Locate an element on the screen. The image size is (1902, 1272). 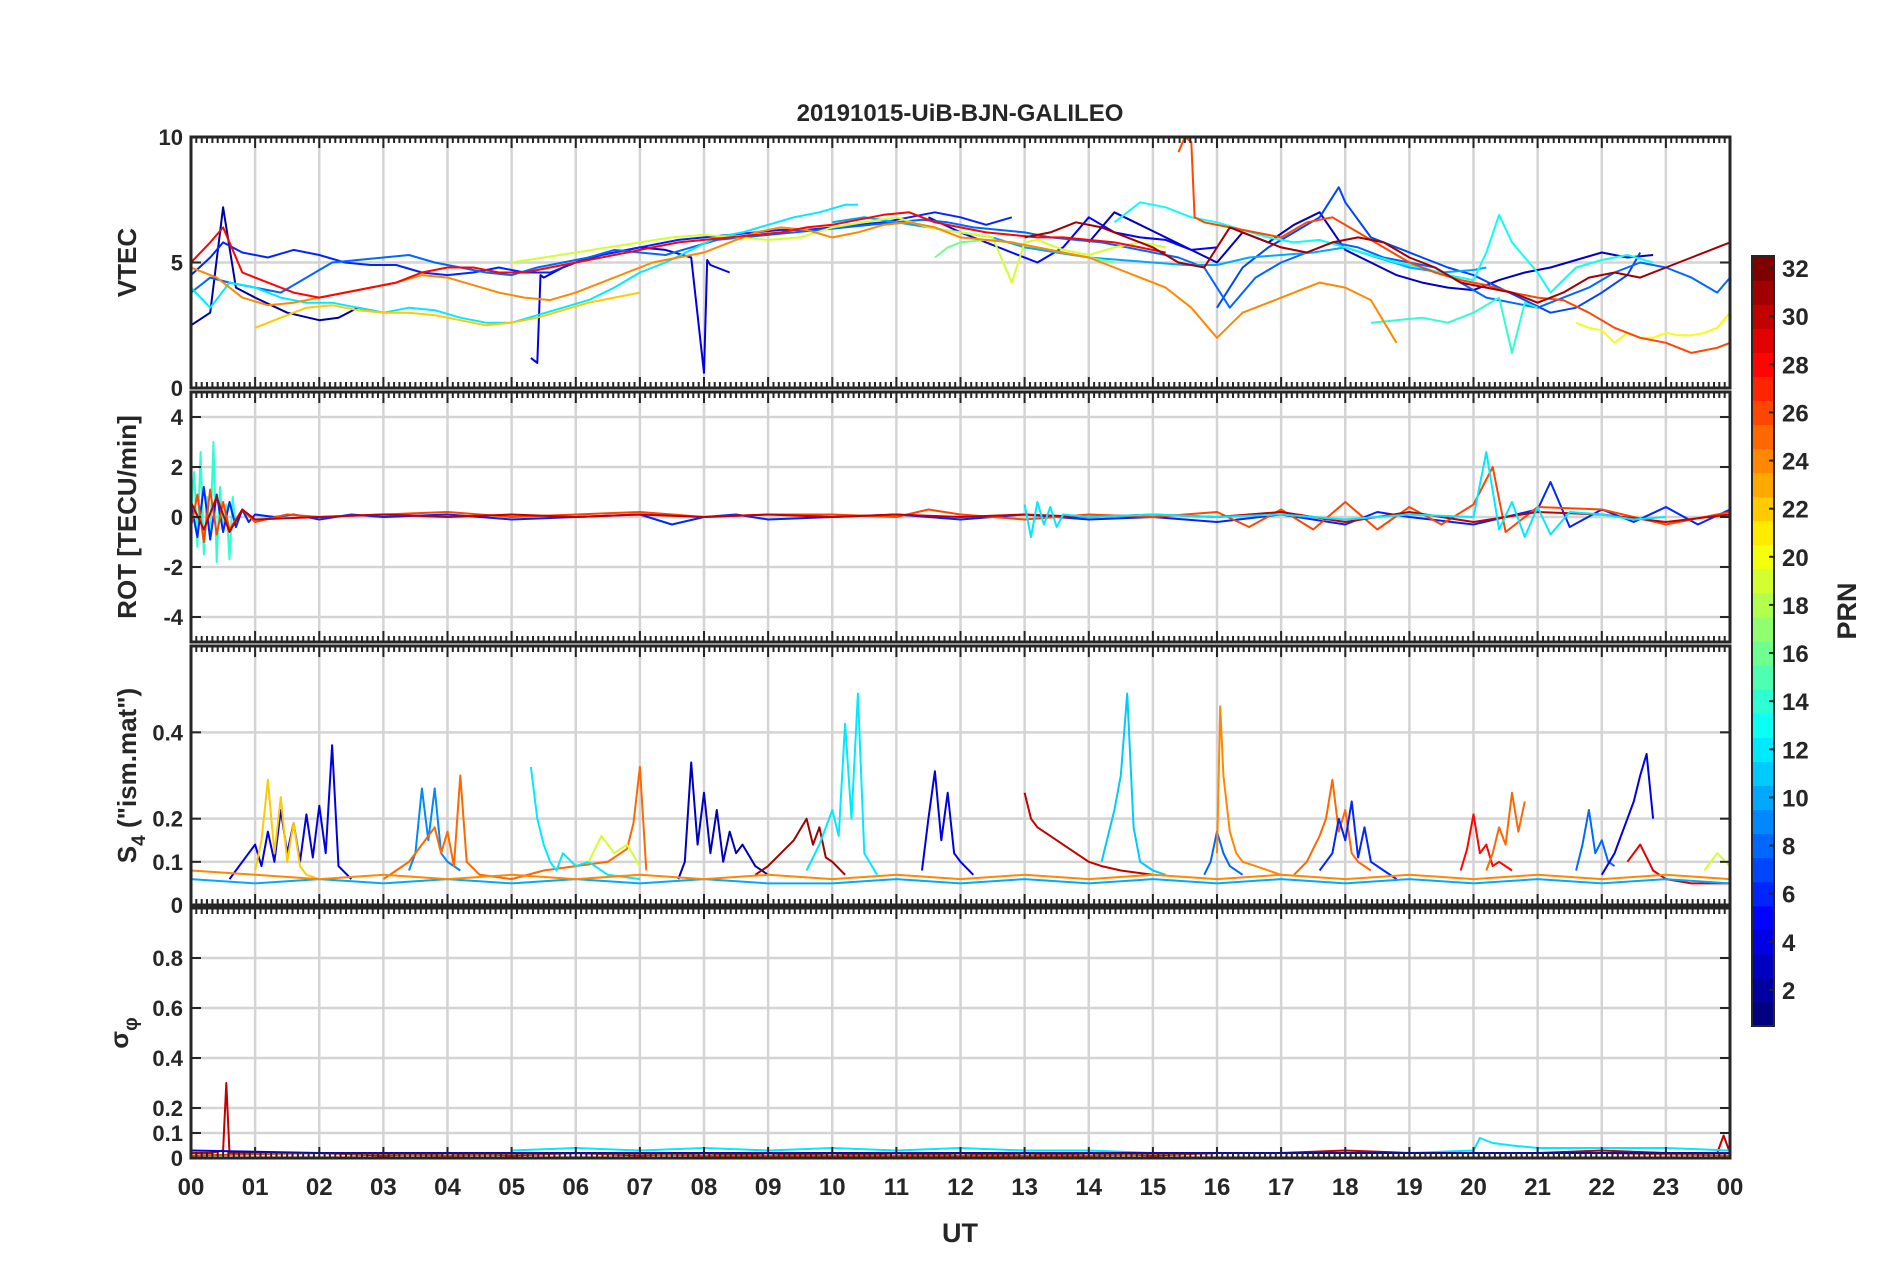
x-tick-label: 16 is located at coordinates (1217, 1187).